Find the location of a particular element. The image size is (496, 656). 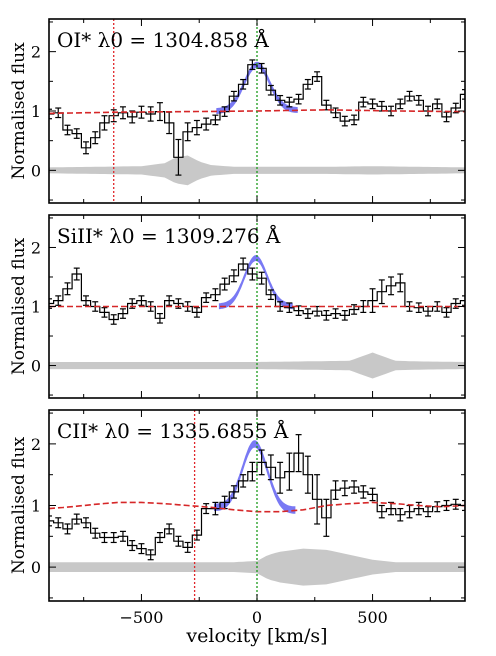

flux-step-line is located at coordinates (257, 111).